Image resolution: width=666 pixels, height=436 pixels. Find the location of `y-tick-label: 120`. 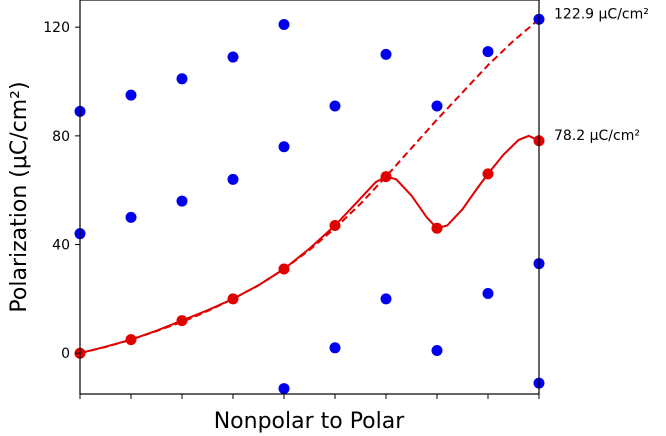

y-tick-label: 120 is located at coordinates (56, 28).